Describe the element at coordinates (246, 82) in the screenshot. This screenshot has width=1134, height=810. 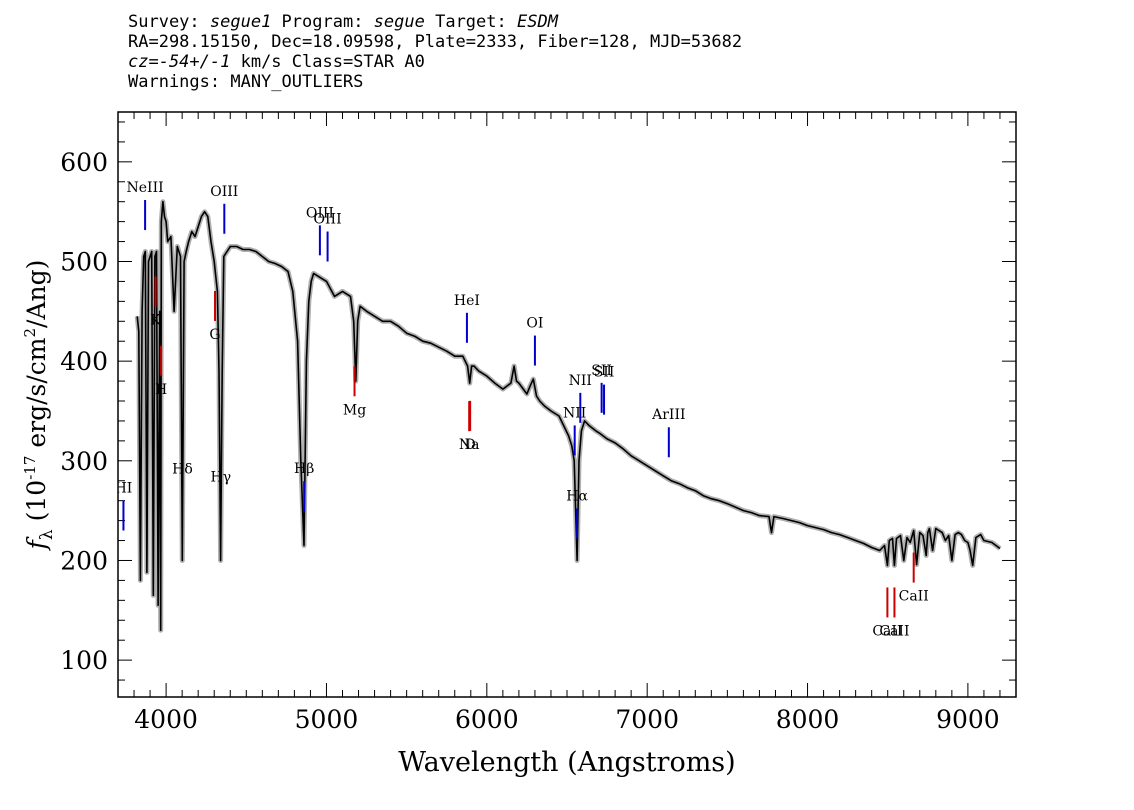
I see `header-line-warnings: Warnings: MANY_OUTLIERS` at that location.